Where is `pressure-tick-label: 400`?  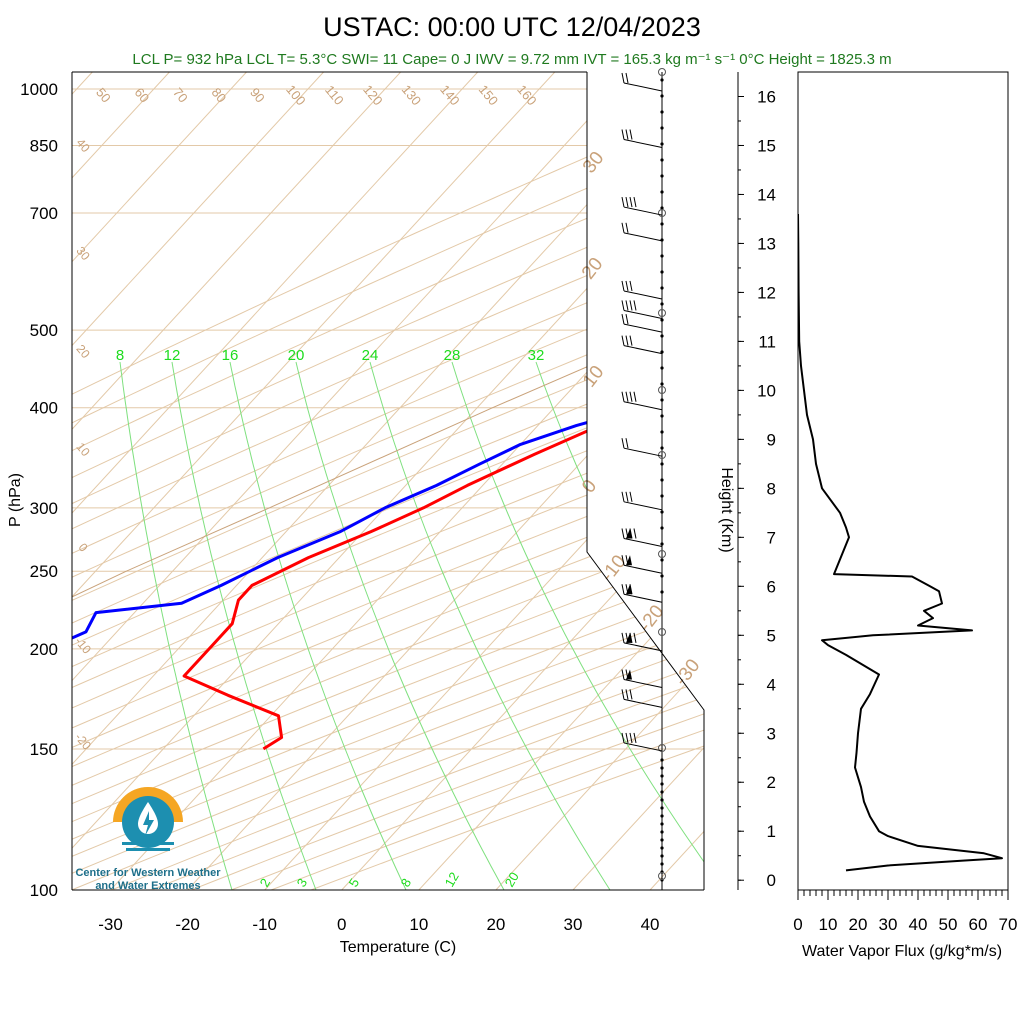
pressure-tick-label: 400 is located at coordinates (44, 408).